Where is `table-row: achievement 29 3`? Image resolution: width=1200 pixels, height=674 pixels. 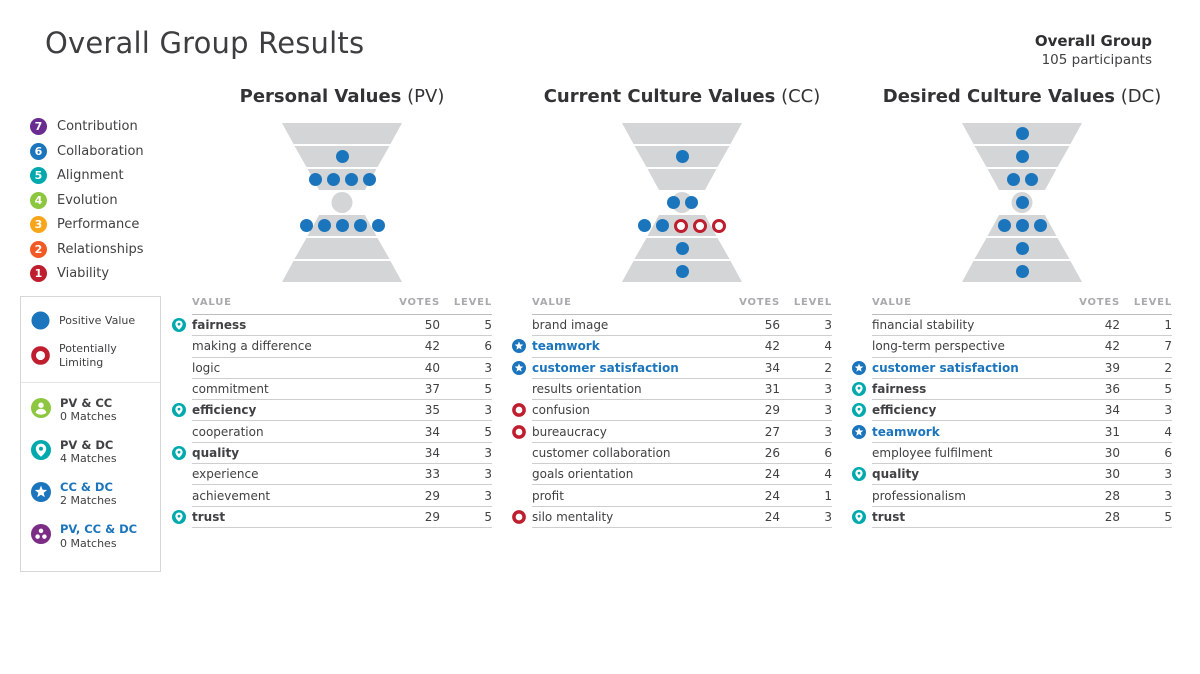 table-row: achievement 29 3 is located at coordinates (342, 496).